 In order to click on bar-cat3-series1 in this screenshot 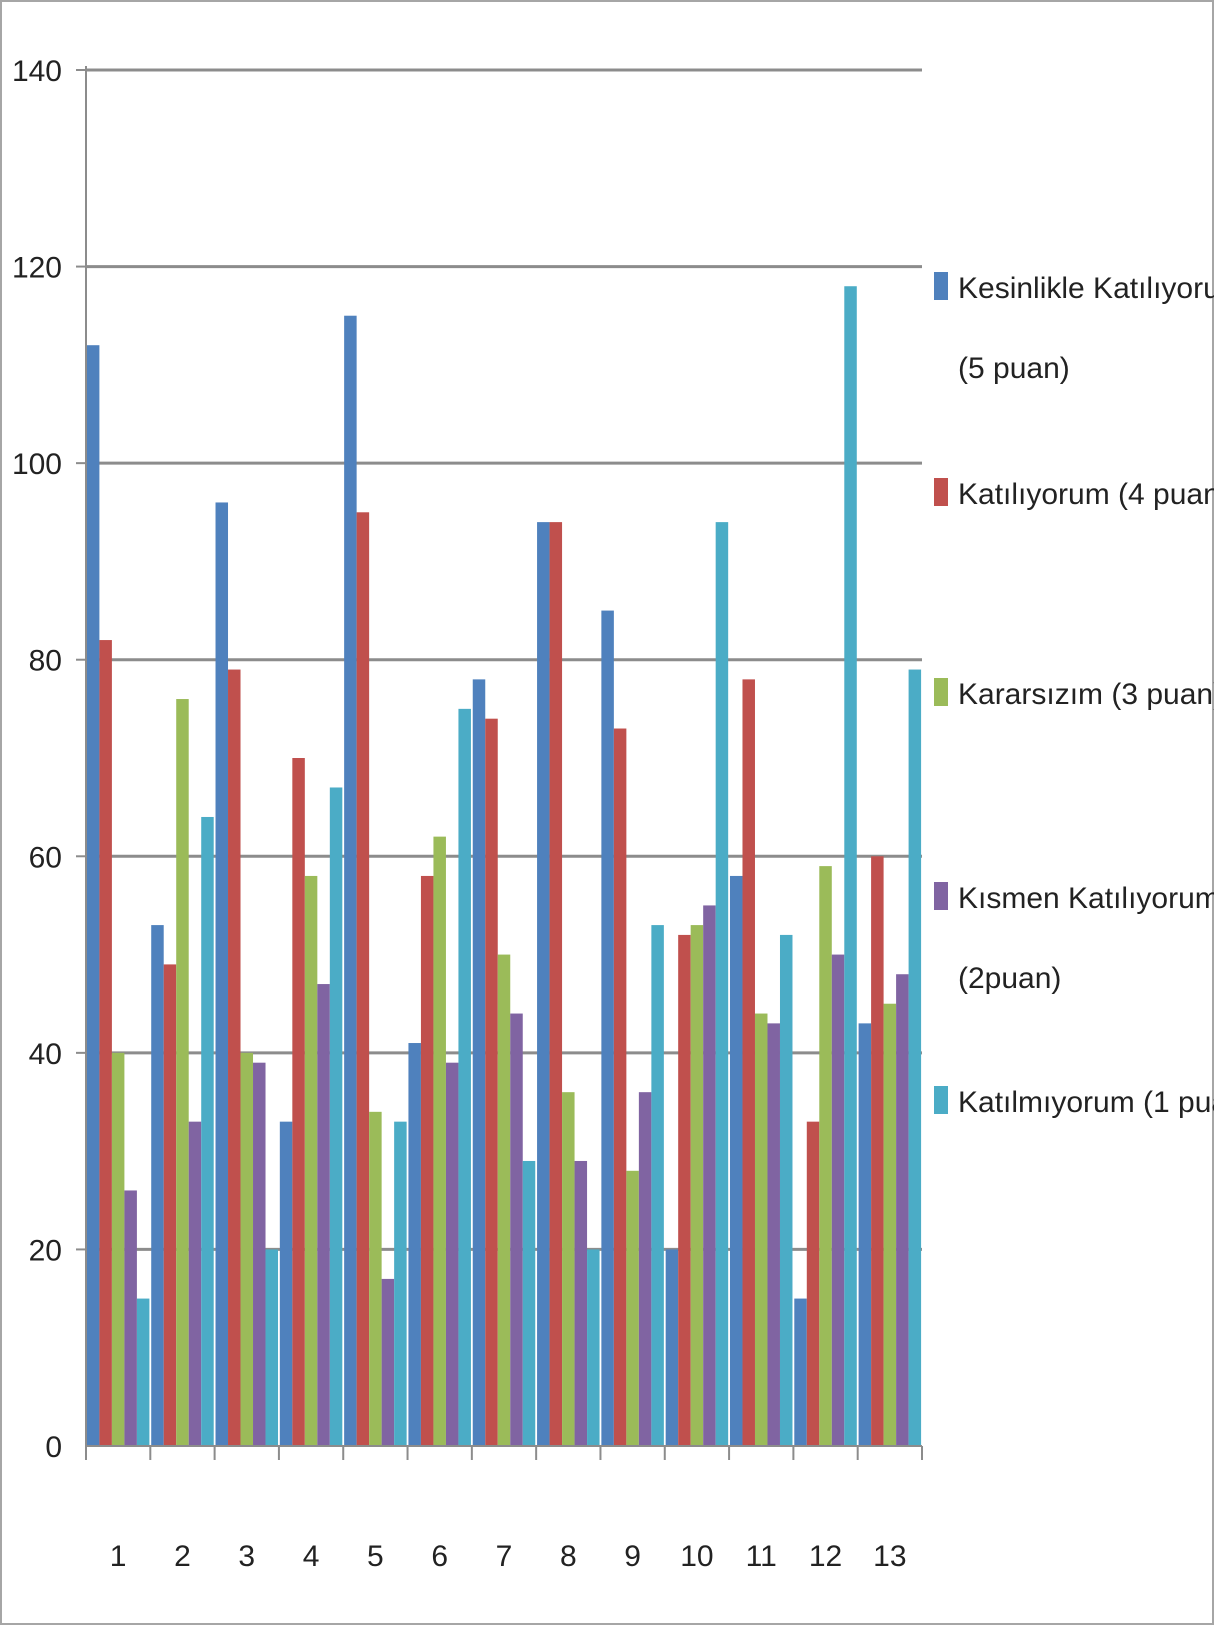, I will do `click(222, 974)`.